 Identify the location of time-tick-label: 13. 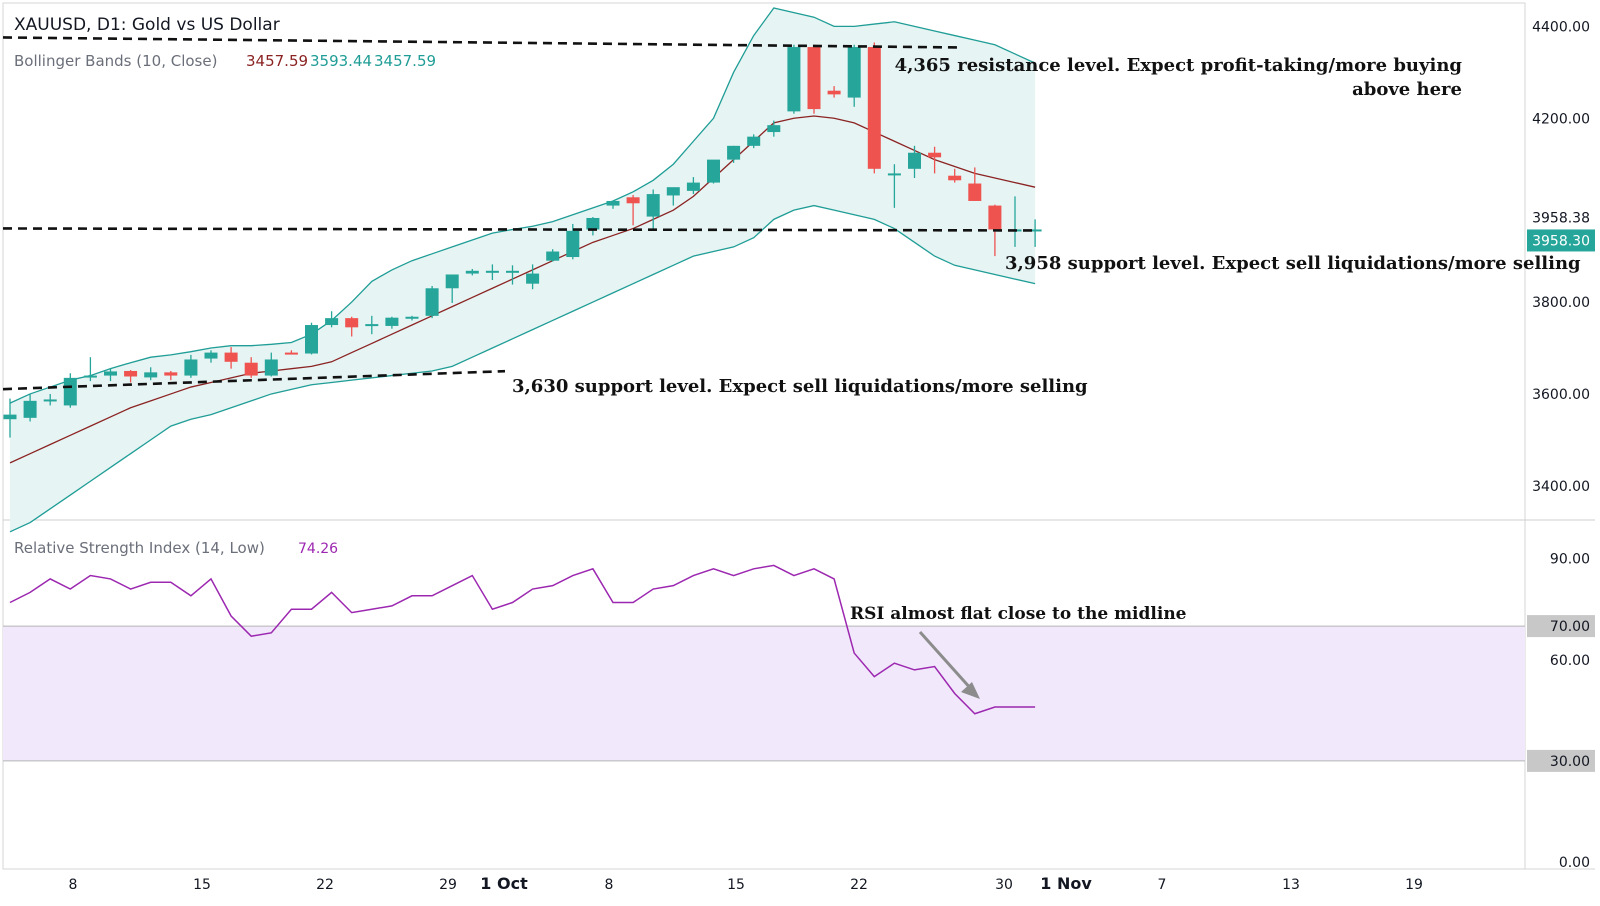
(1291, 885).